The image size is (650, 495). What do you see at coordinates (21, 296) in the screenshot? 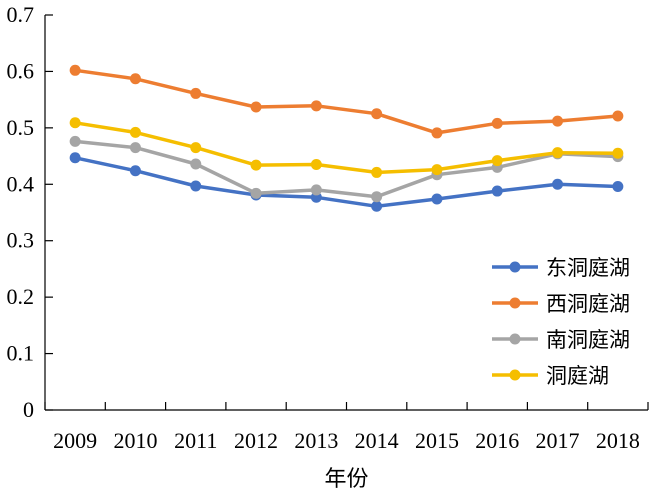
I see `y-tick-label: 0.2` at bounding box center [21, 296].